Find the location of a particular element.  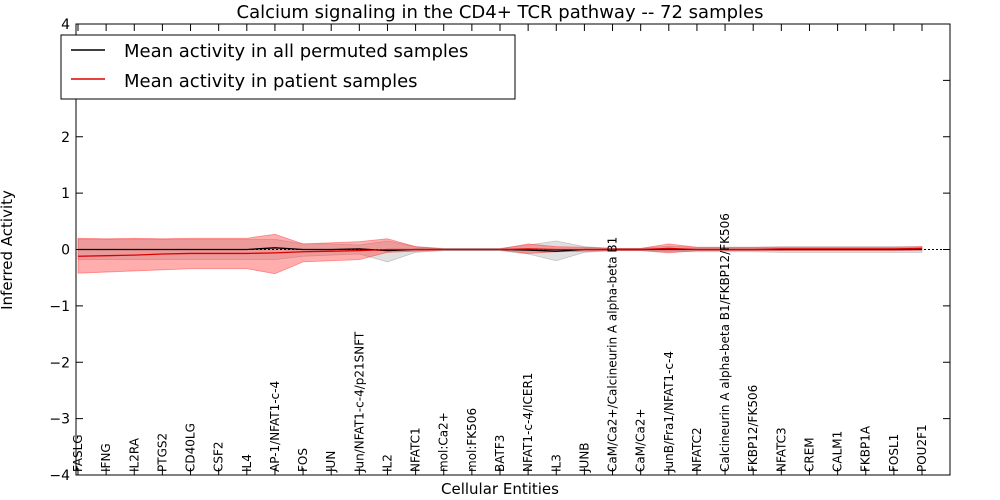

x-tick-label: JunB/Fra1/NFAT1-c-4 is located at coordinates (669, 412).